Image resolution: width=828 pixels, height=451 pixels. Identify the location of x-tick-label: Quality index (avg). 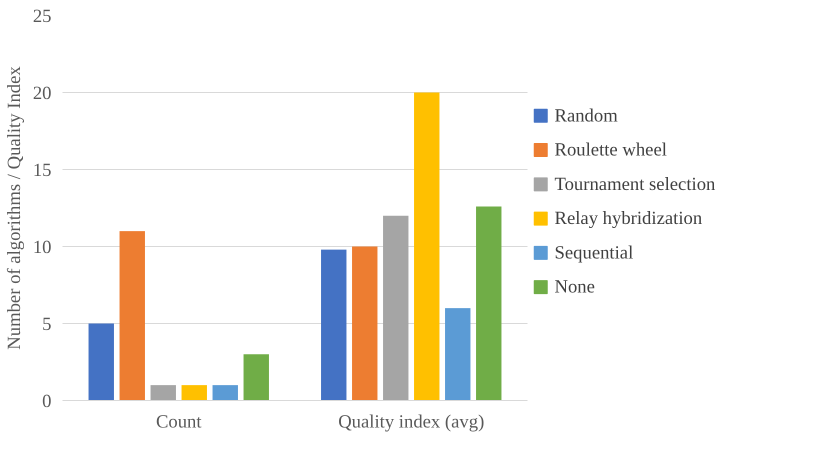
(411, 422).